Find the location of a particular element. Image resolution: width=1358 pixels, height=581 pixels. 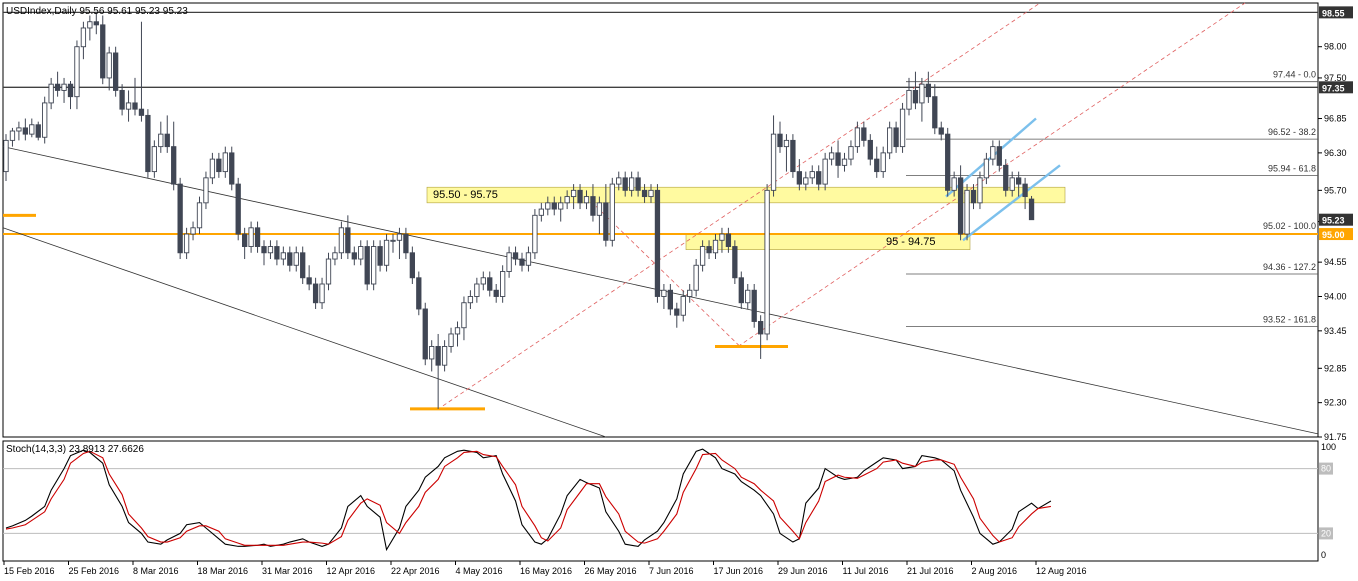

y-tick-label: 92.85 is located at coordinates (1335, 368).